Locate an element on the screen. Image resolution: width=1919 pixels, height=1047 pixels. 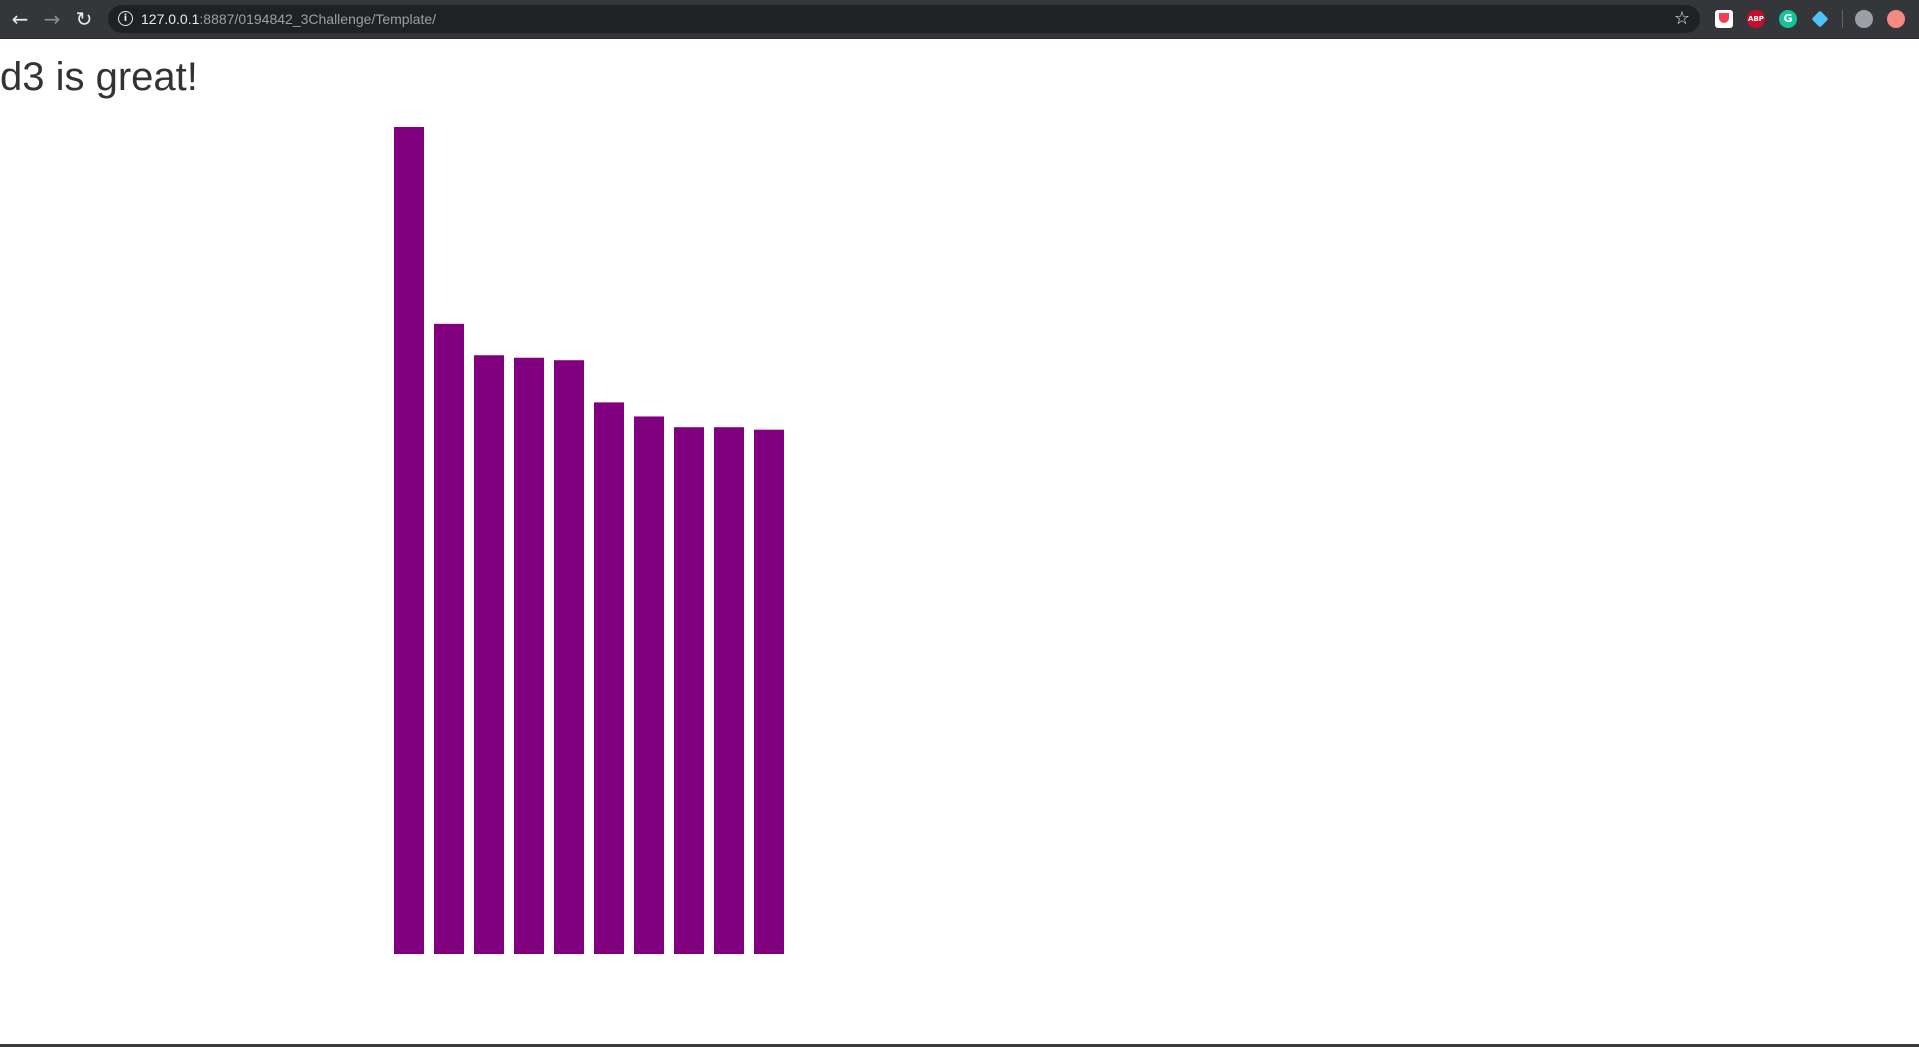
arrow-left-icon: ← is located at coordinates (20, 19).